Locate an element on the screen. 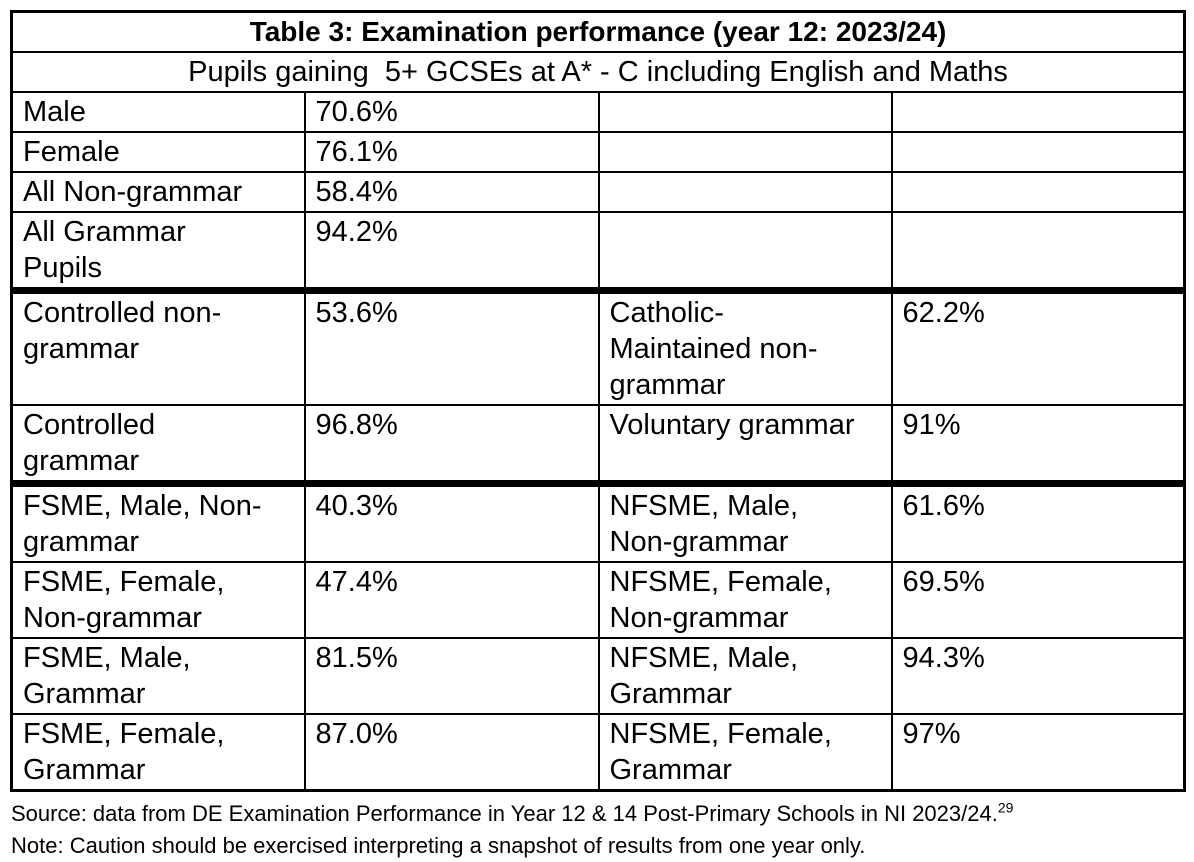 This screenshot has width=1194, height=862. label-cell: NFSME, Male, Grammar is located at coordinates (745, 676).